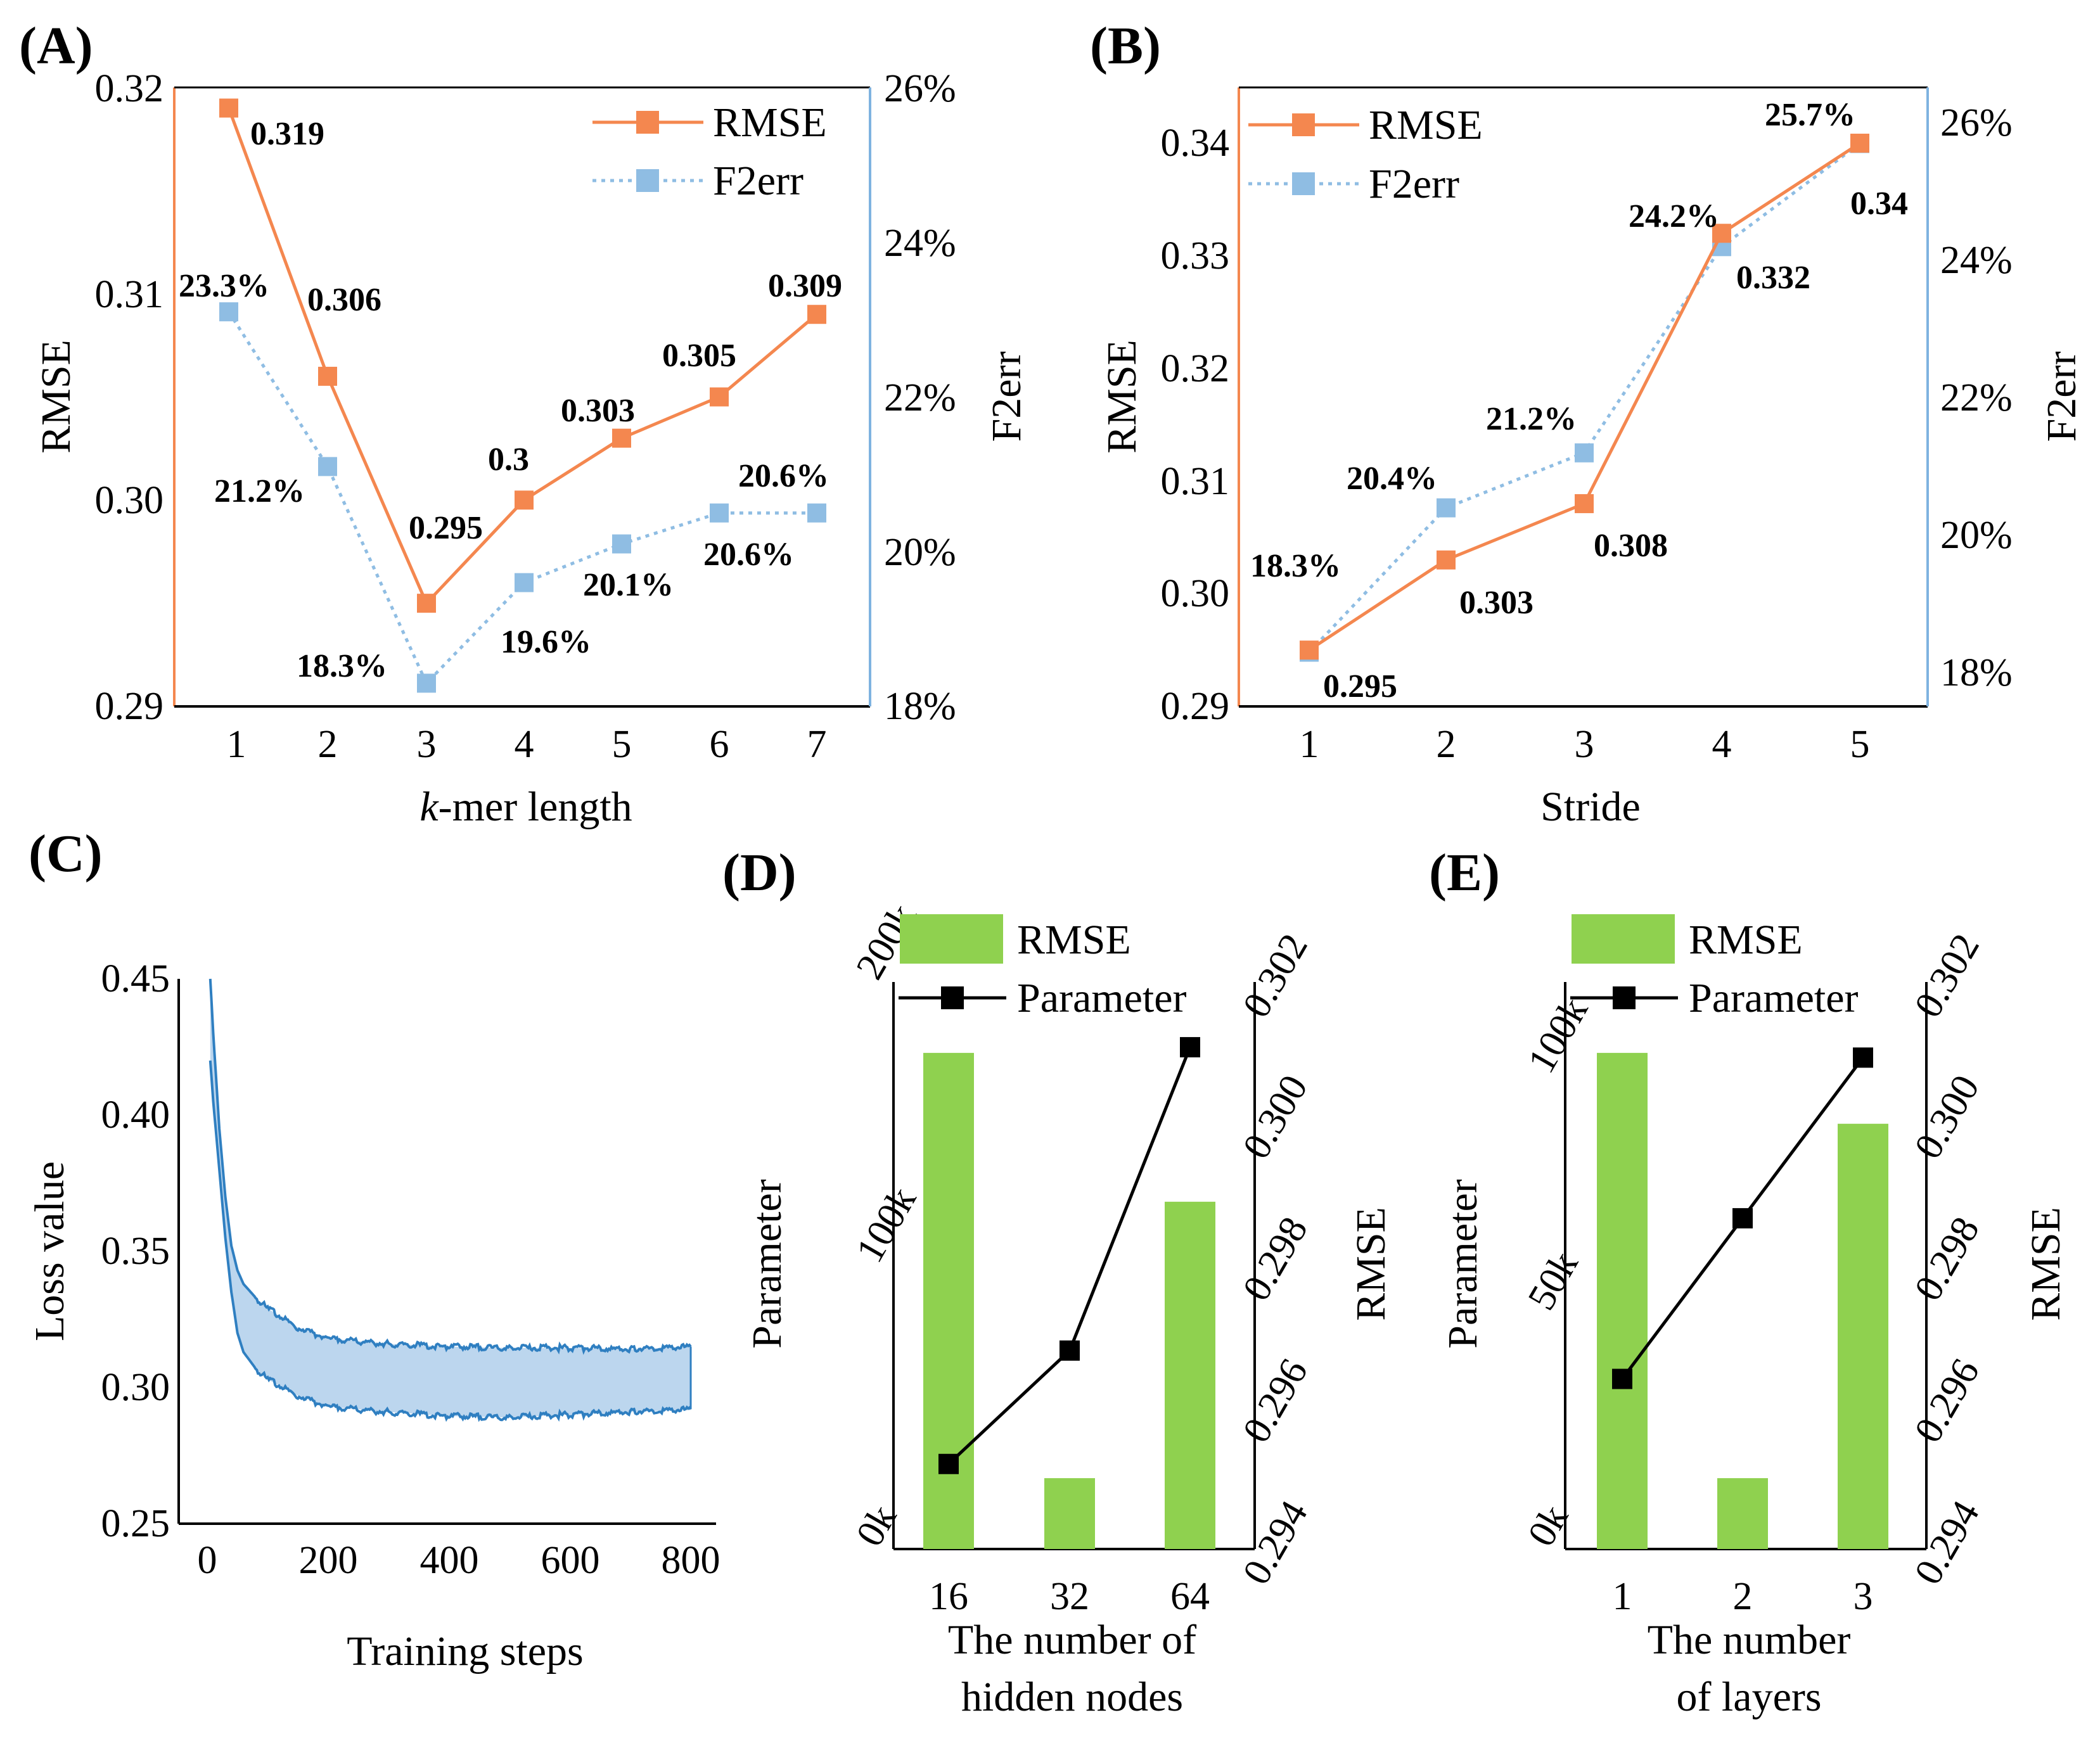 The height and width of the screenshot is (1741, 2100). I want to click on panel-b-x-label: Stride, so click(1590, 807).